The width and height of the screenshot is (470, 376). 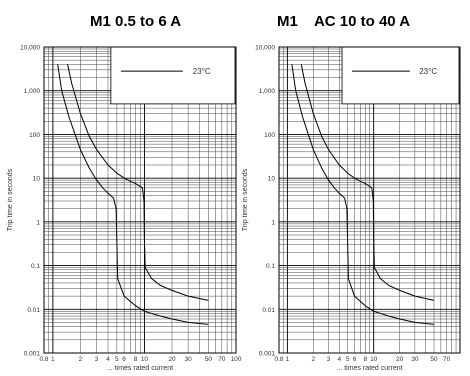 What do you see at coordinates (236, 359) in the screenshot?
I see `x-tick-label: 100` at bounding box center [236, 359].